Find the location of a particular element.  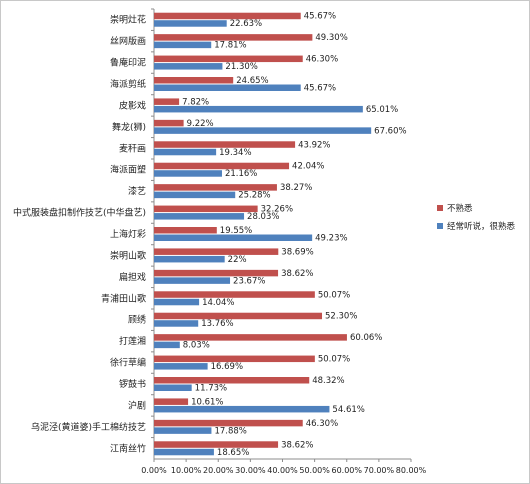

data-label: 19.55% is located at coordinates (236, 231).